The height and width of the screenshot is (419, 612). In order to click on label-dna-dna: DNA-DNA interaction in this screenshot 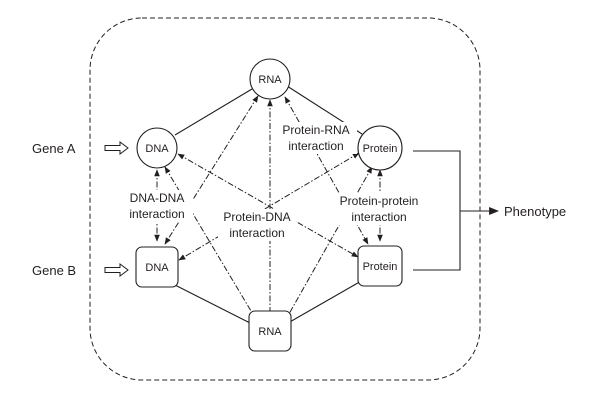, I will do `click(157, 206)`.